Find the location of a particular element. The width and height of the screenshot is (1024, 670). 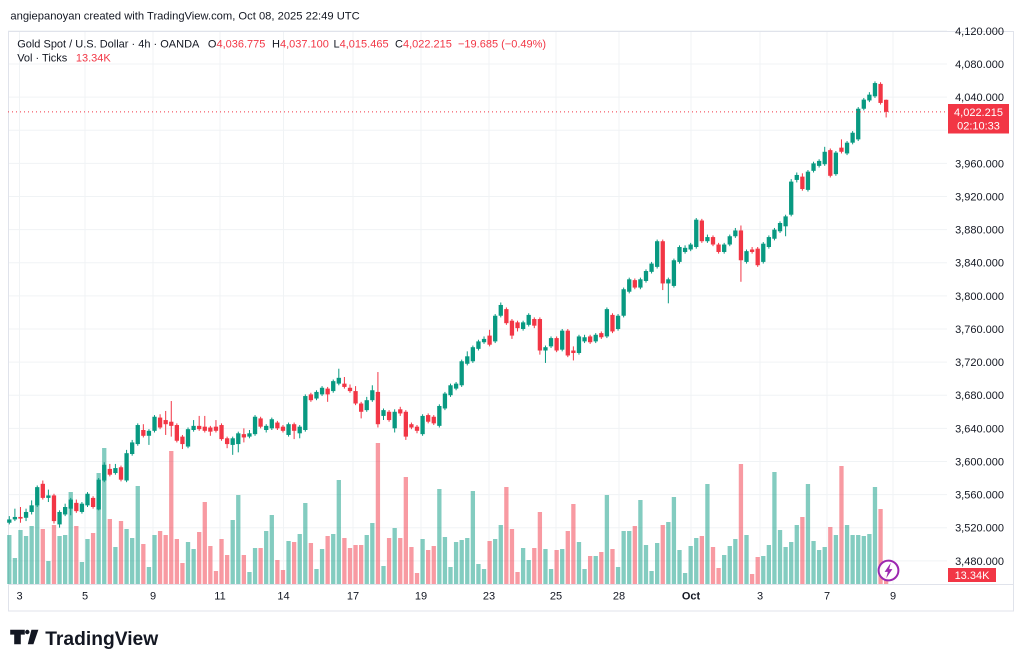

svg-text: Oct is located at coordinates (691, 597).